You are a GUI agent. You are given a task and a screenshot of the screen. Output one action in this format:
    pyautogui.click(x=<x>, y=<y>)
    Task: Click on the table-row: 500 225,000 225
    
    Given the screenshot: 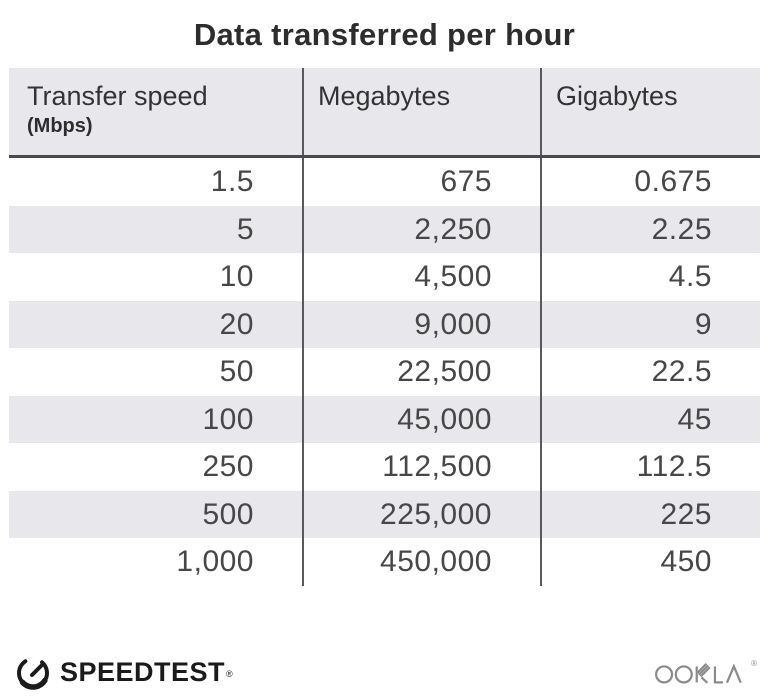 What is the action you would take?
    pyautogui.click(x=384, y=514)
    